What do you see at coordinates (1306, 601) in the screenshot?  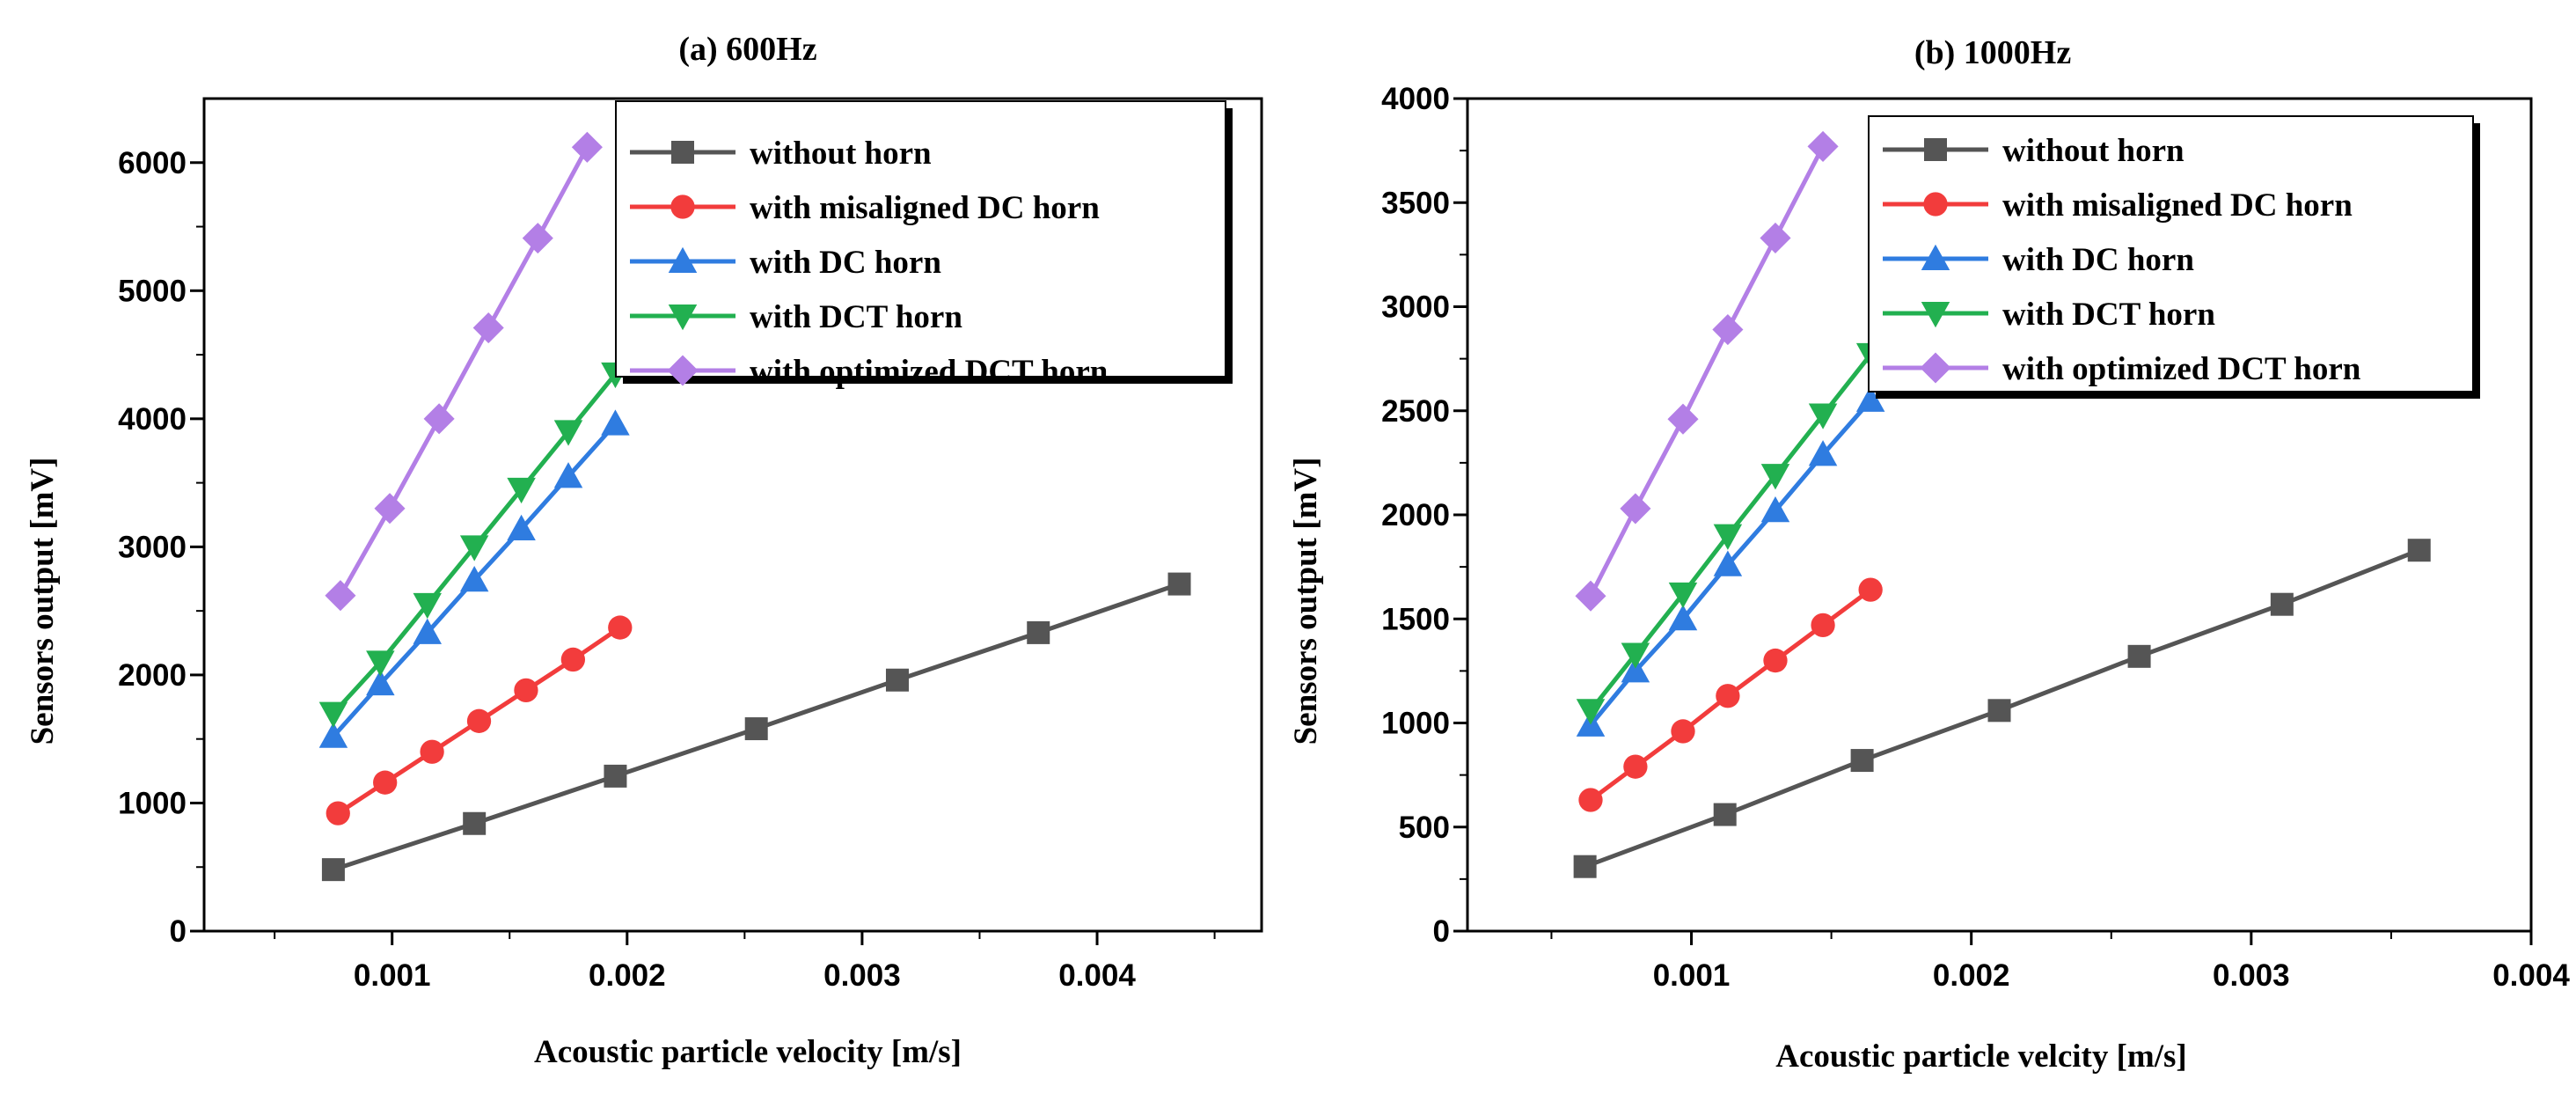 I see `y-axis-label: Sensors output [mV]` at bounding box center [1306, 601].